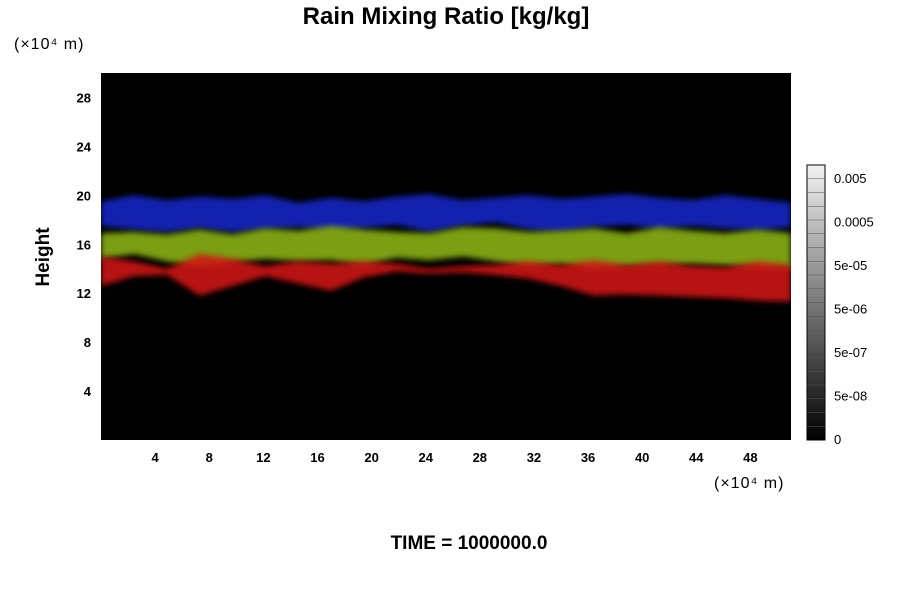 The image size is (900, 600). I want to click on y-tick-label: 12, so click(84, 293).